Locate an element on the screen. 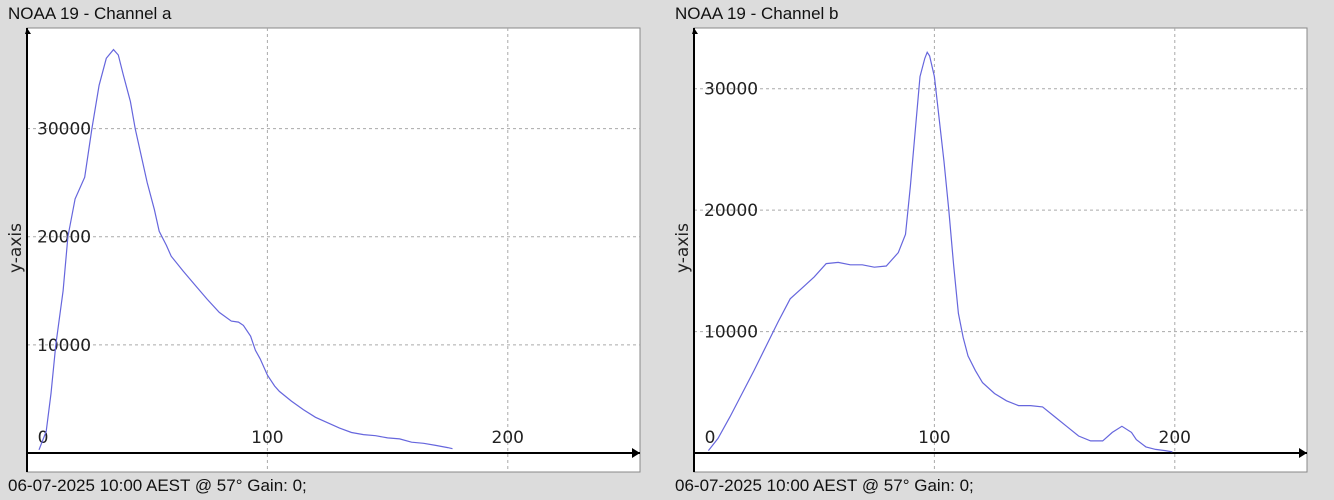 The width and height of the screenshot is (1334, 500). x-tick-label: 0 is located at coordinates (710, 438).